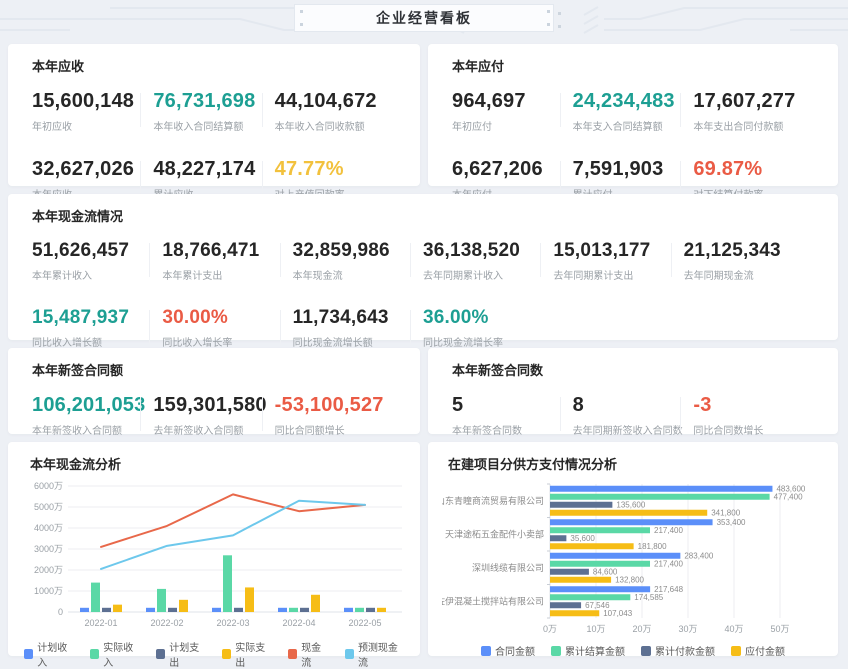  Describe the element at coordinates (48, 591) in the screenshot. I see `y-tick-label: 1000万` at that location.